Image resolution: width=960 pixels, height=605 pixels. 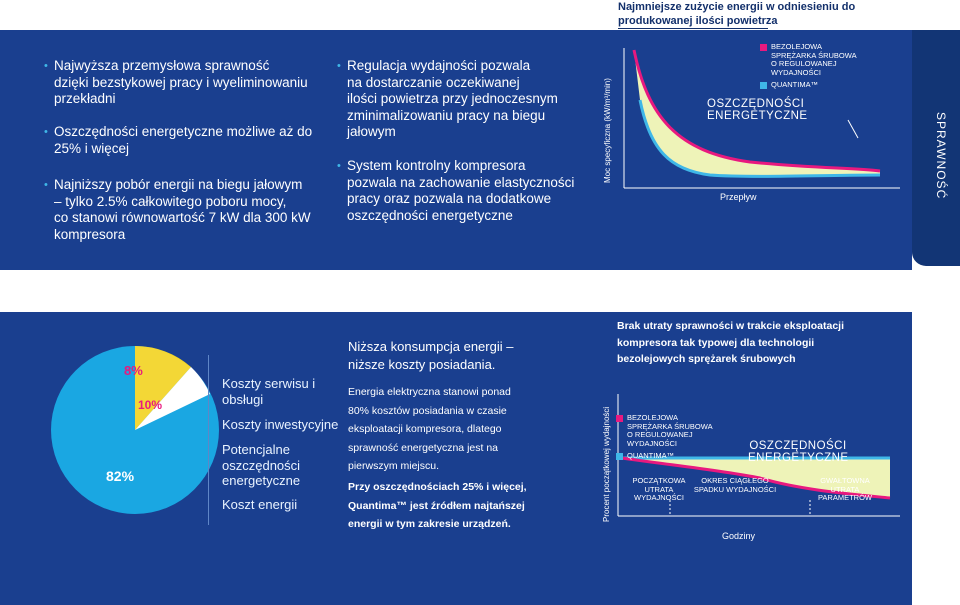 What do you see at coordinates (430, 215) in the screenshot?
I see `bullet-line: oszczędności energetyczne` at bounding box center [430, 215].